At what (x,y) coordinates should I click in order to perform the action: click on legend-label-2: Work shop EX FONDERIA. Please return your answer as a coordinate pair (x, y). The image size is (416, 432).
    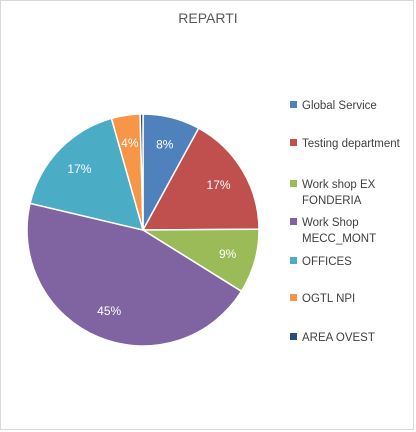
    Looking at the image, I should click on (339, 193).